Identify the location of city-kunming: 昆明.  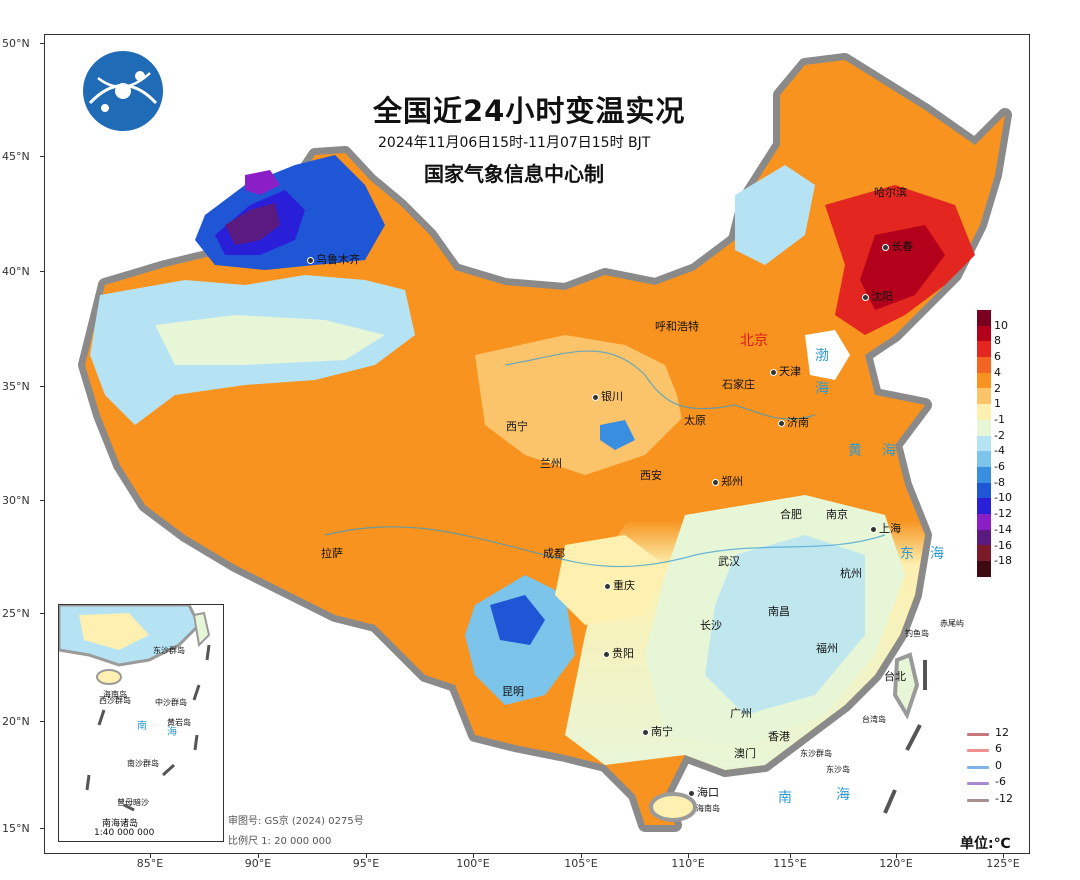
(513, 691).